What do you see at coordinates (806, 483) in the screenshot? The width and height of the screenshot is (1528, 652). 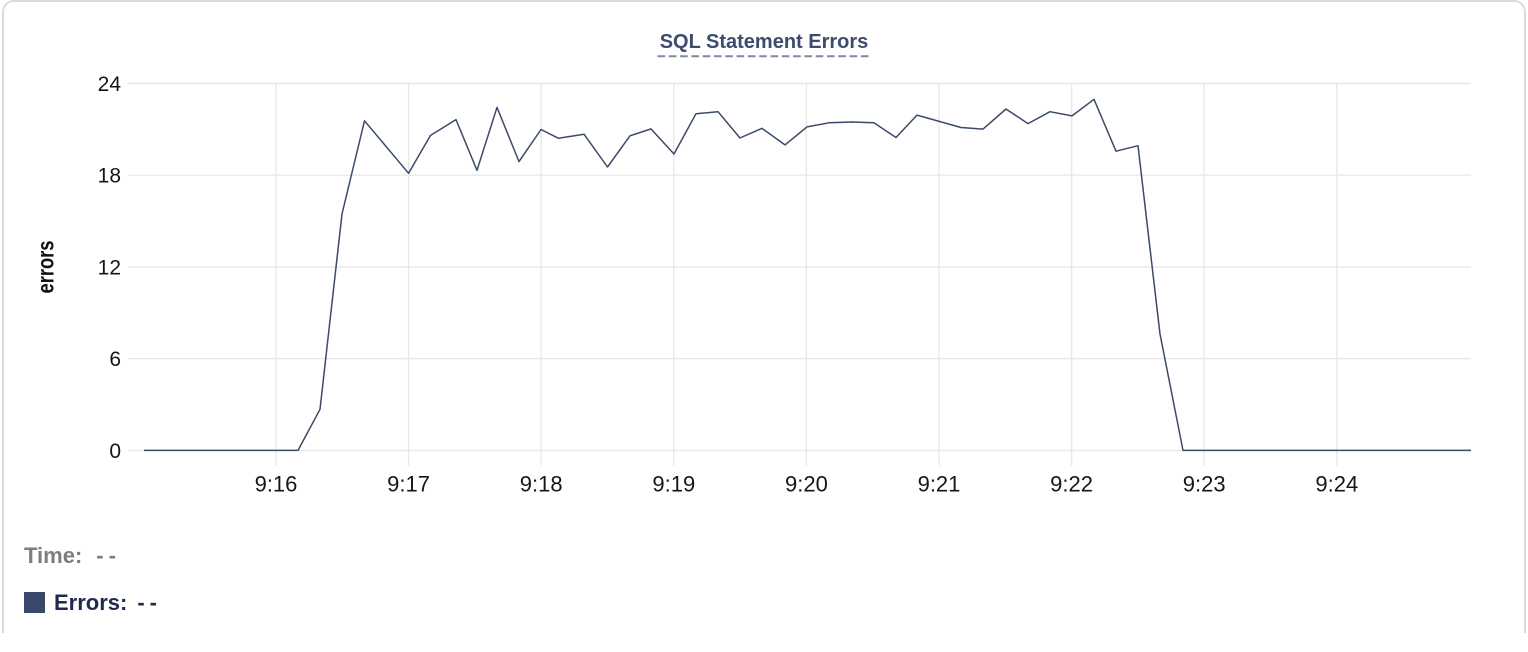 I see `svg-text: 9:20` at bounding box center [806, 483].